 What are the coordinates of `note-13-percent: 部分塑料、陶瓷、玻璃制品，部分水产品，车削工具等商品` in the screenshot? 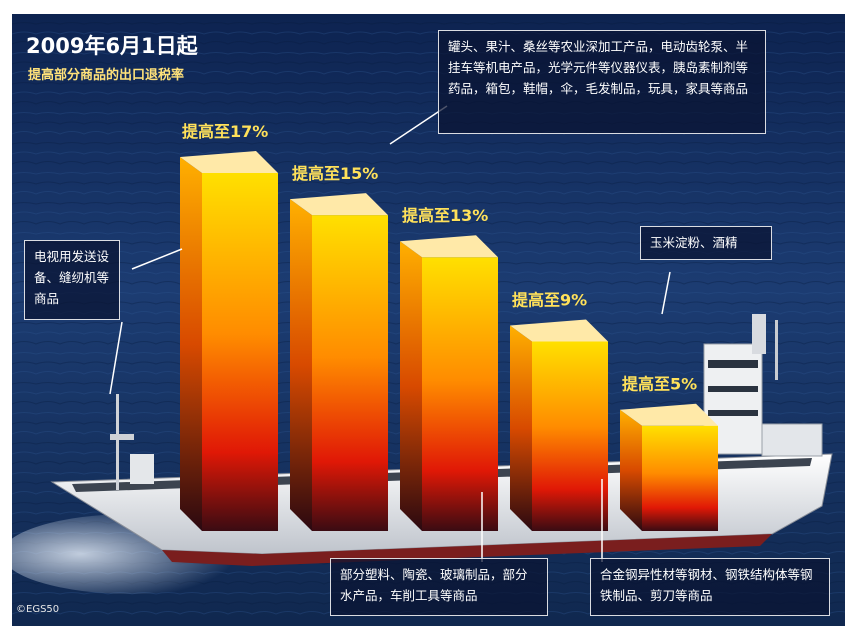 It's located at (439, 587).